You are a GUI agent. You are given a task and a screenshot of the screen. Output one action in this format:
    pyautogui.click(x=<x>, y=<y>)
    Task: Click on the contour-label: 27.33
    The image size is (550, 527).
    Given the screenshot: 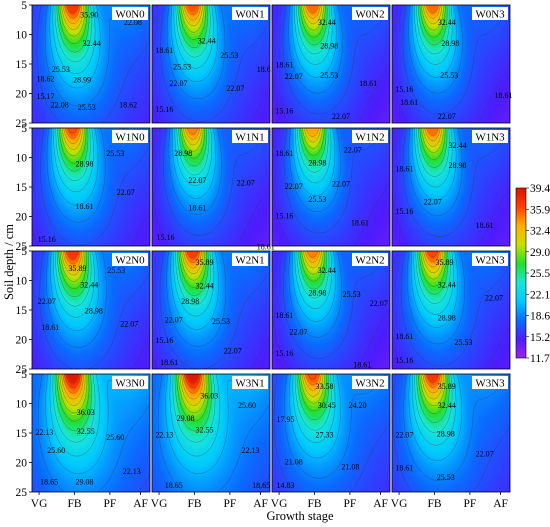 What is the action you would take?
    pyautogui.click(x=325, y=435)
    